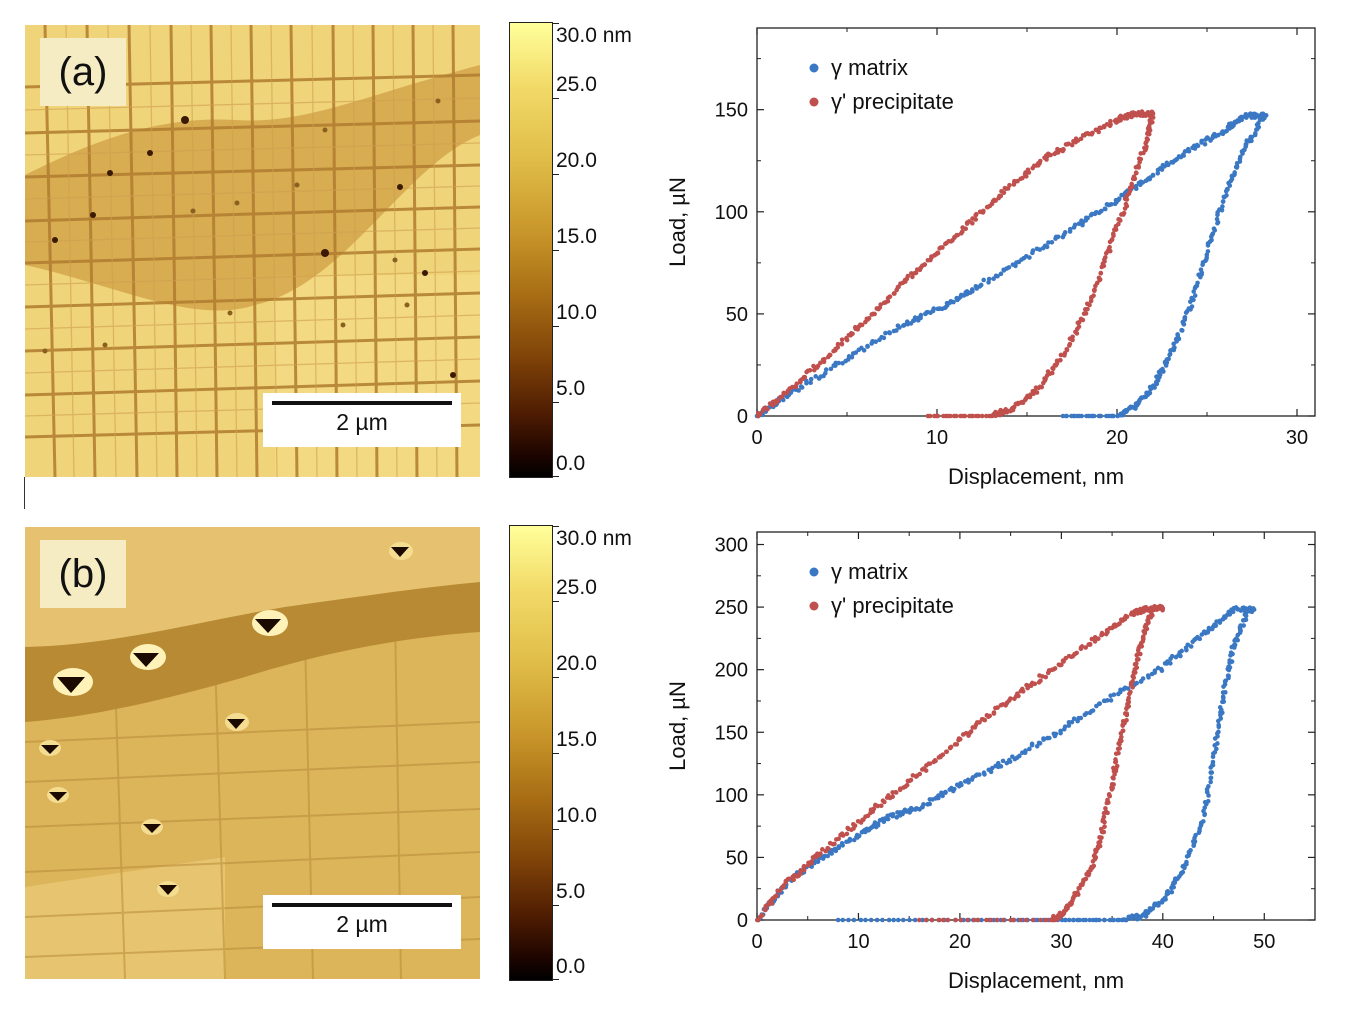 The image size is (1347, 1015). I want to click on colorbar-tick-label: 20.0, so click(576, 663).